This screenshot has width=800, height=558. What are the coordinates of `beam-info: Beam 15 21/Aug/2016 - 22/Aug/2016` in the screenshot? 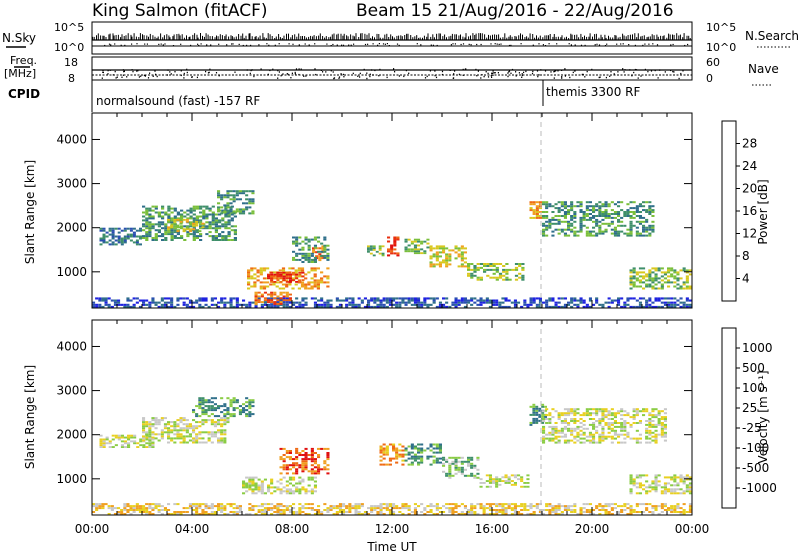 It's located at (515, 11).